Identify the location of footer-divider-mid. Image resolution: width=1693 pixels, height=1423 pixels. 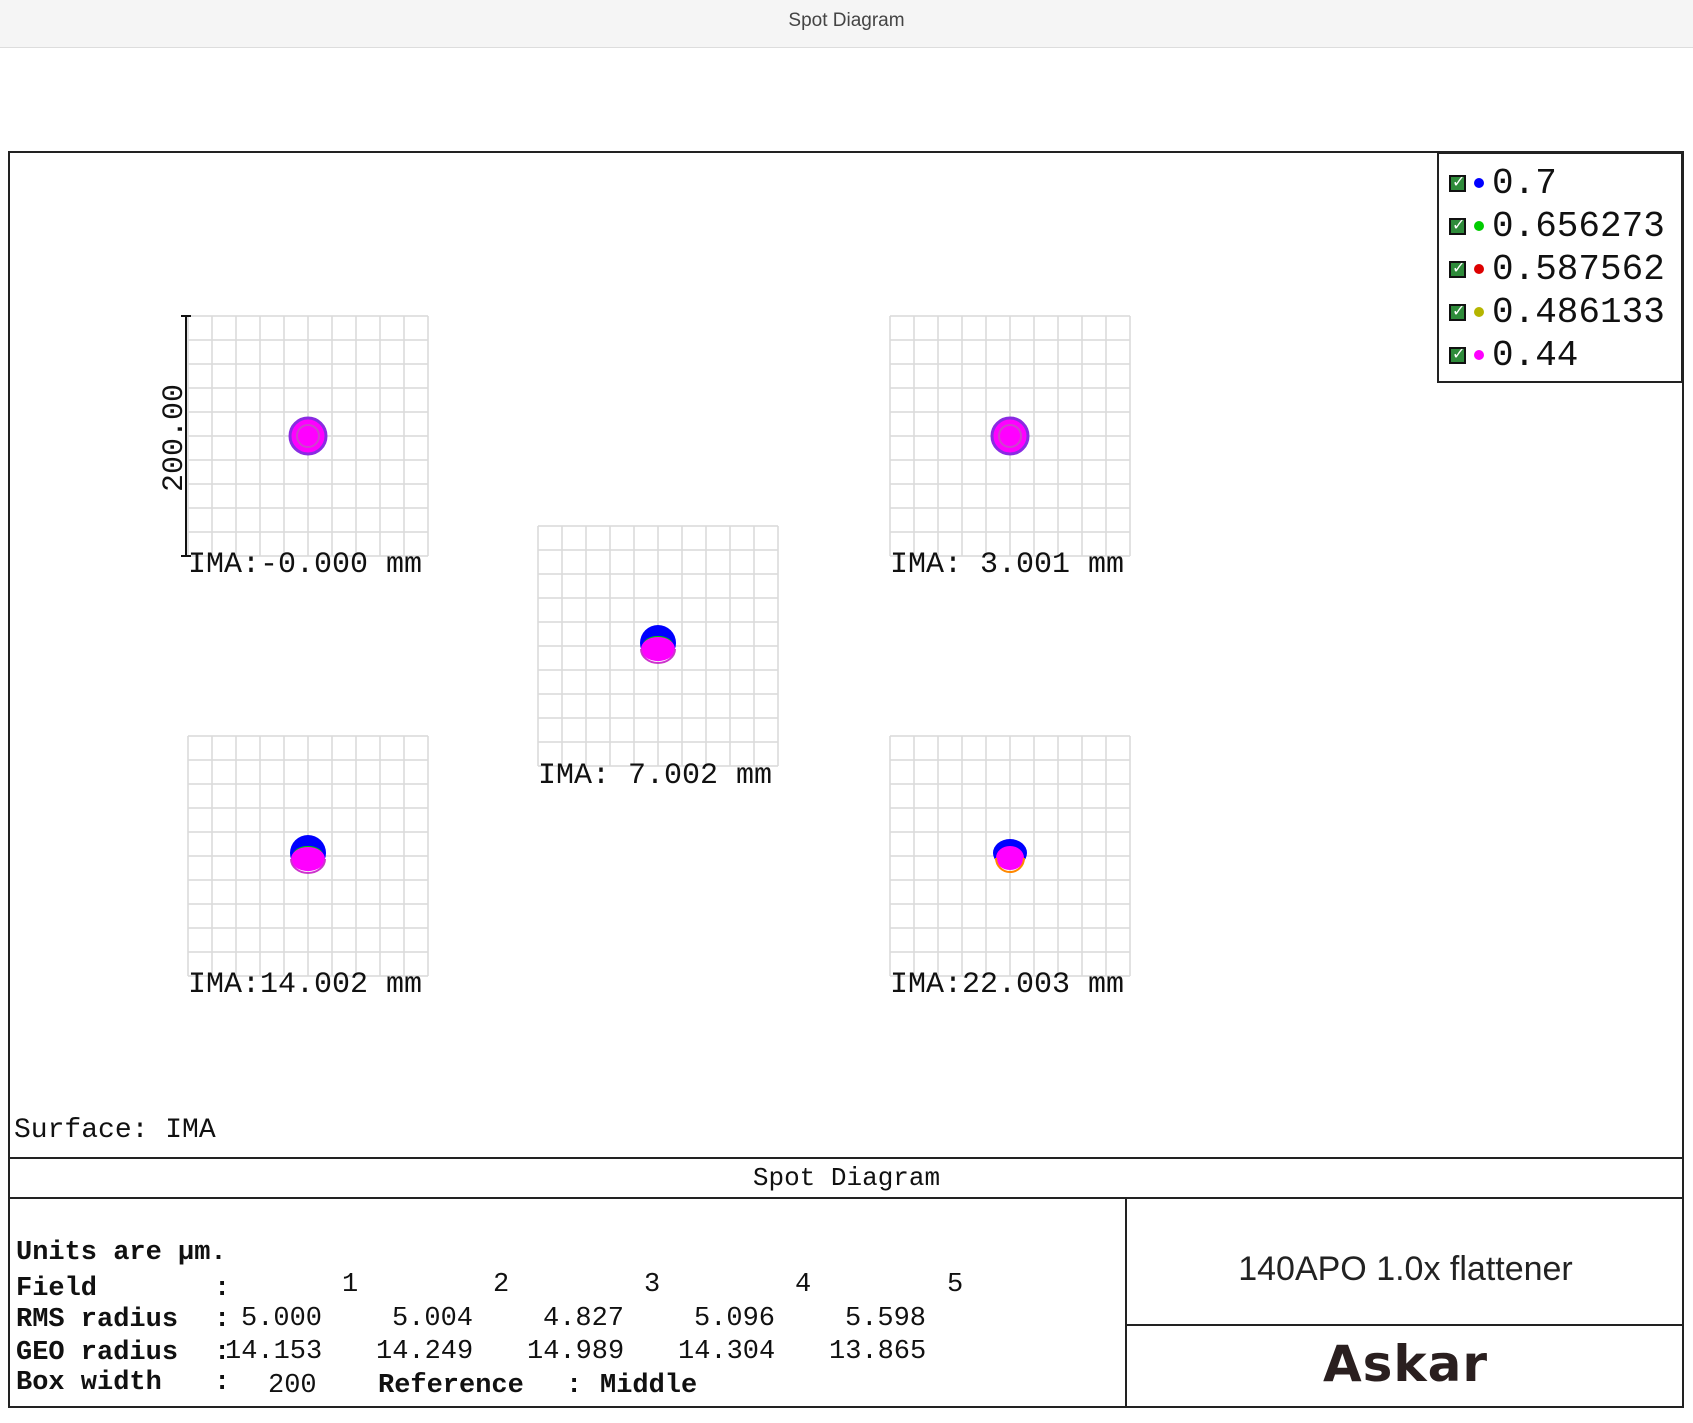
(846, 1198).